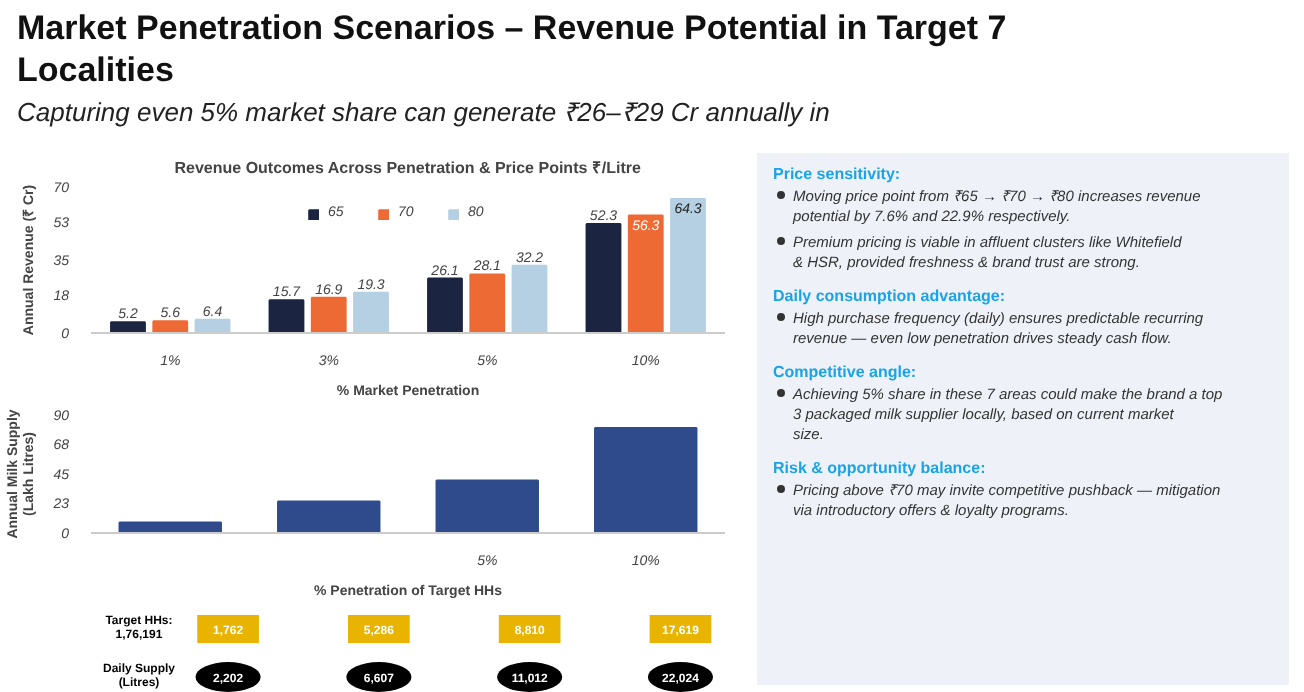 Image resolution: width=1304 pixels, height=692 pixels. Describe the element at coordinates (845, 372) in the screenshot. I see `text: Competitive angle:` at that location.